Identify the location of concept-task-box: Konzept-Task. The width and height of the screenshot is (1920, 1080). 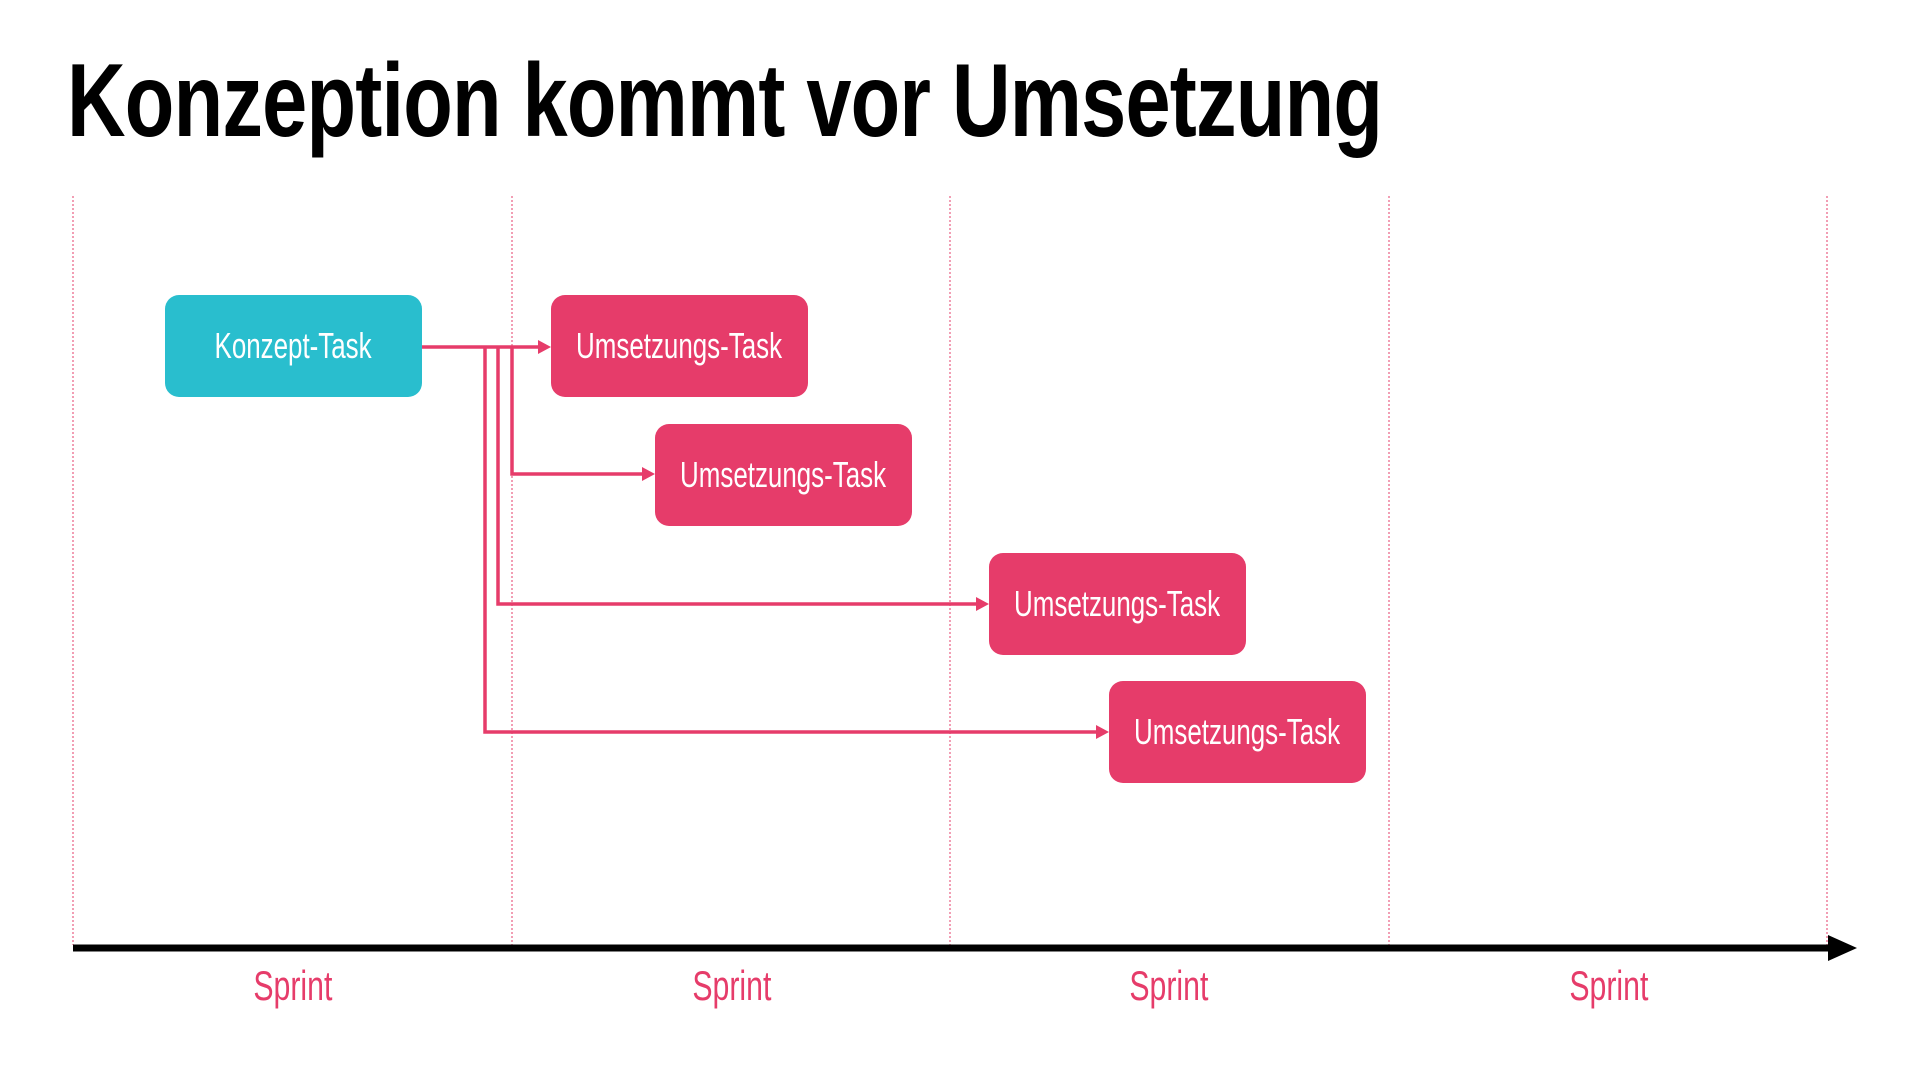
(293, 346).